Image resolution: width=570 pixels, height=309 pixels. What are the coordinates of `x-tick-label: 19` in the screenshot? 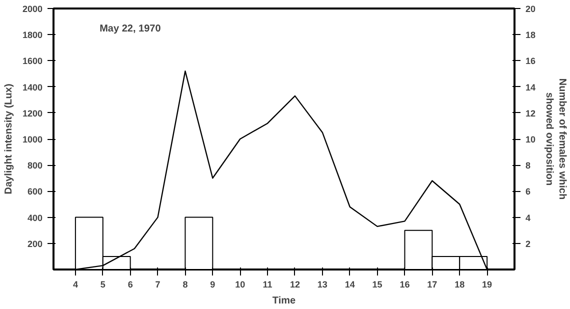 It's located at (487, 285).